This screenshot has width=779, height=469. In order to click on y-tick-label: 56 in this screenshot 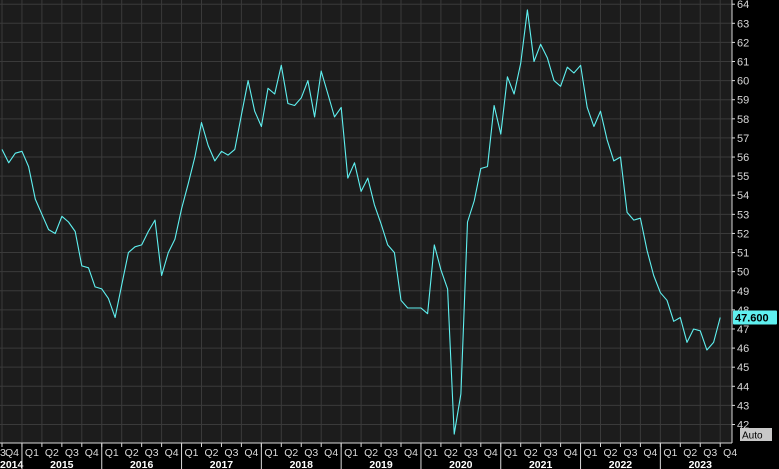, I will do `click(743, 158)`.